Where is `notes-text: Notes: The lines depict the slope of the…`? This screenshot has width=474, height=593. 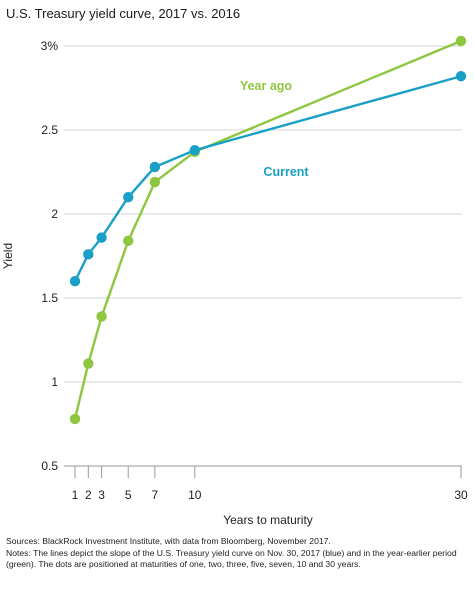
notes-text: Notes: The lines depict the slope of the… is located at coordinates (231, 558).